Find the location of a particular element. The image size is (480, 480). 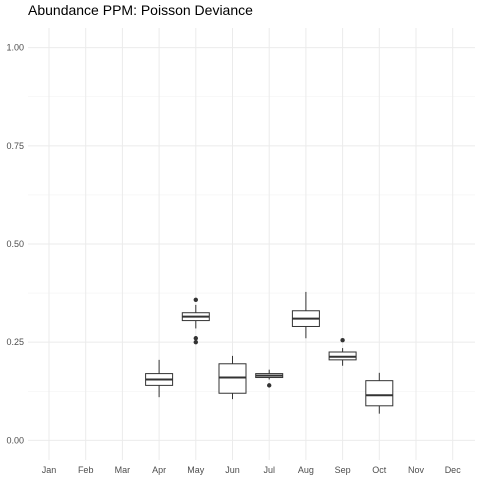

boxplot-oct is located at coordinates (379, 393).